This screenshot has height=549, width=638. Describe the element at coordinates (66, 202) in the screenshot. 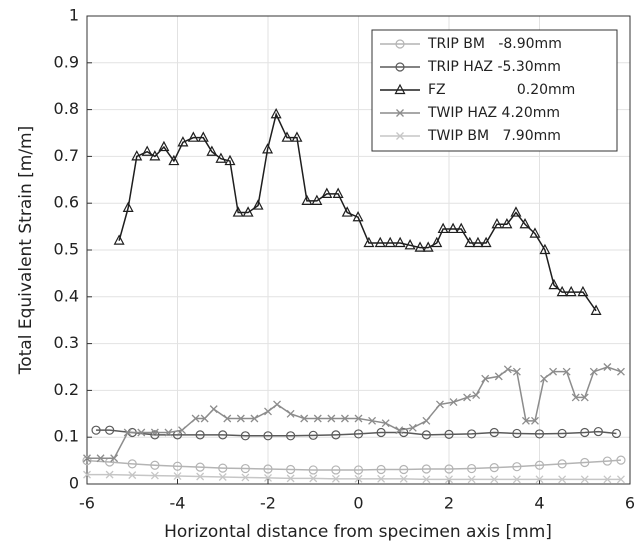

I see `y-tick-label: 0.6` at that location.